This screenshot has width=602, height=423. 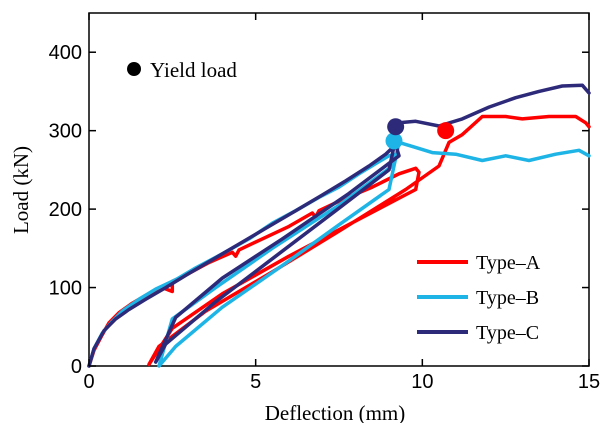 What do you see at coordinates (65, 210) in the screenshot?
I see `y-tick-label: 200` at bounding box center [65, 210].